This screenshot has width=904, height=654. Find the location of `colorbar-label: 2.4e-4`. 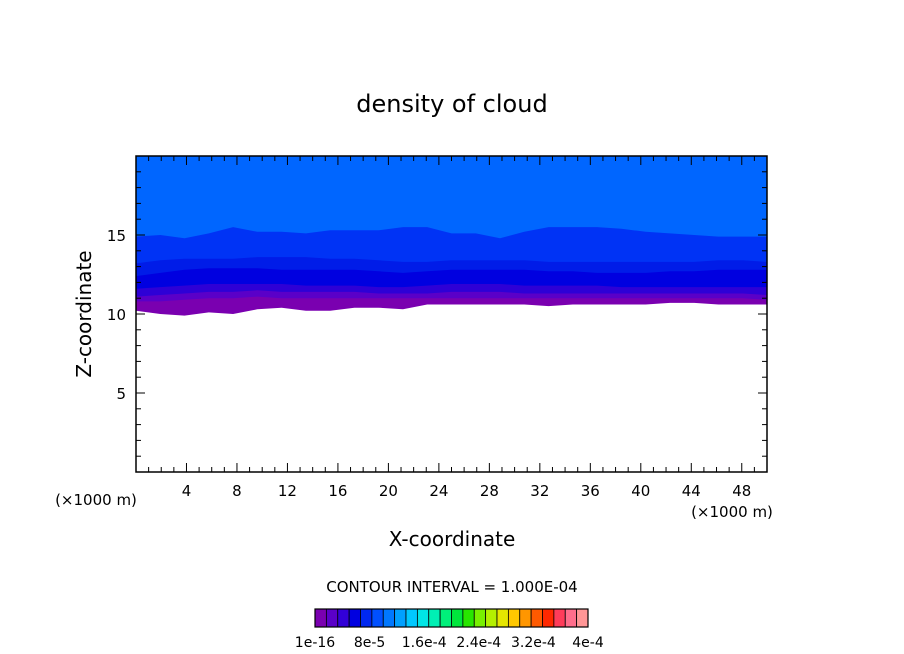

colorbar-label: 2.4e-4 is located at coordinates (478, 643).